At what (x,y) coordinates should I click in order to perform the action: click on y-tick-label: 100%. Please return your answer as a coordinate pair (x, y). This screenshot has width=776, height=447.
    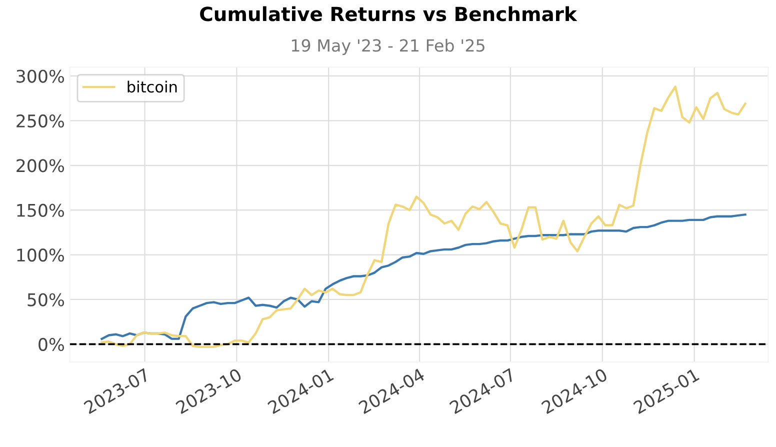
    Looking at the image, I should click on (40, 255).